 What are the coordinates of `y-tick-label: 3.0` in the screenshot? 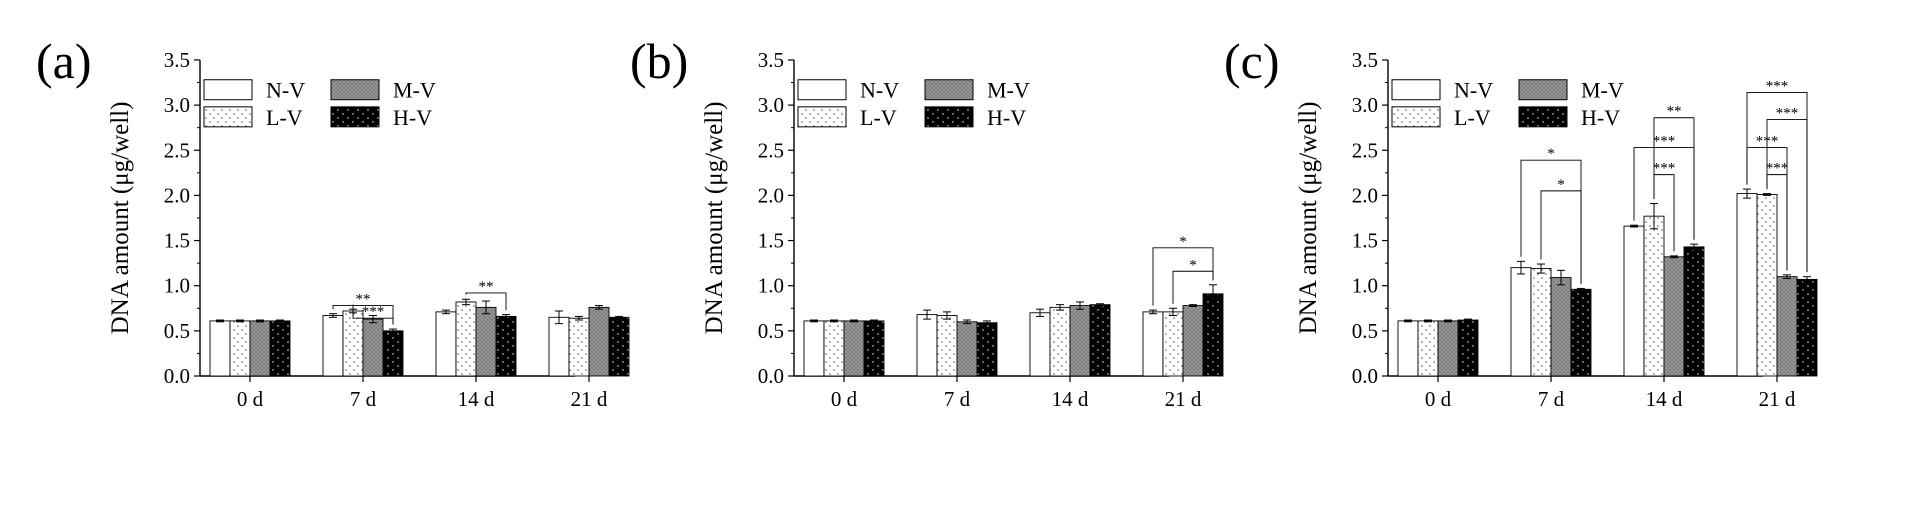 It's located at (1365, 105).